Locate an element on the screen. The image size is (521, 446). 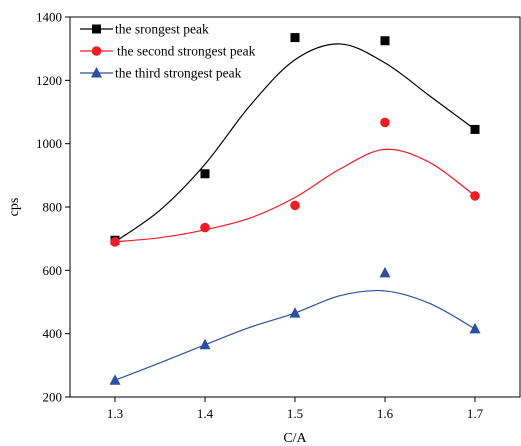
y-tick-label: 1400 is located at coordinates (49, 17).